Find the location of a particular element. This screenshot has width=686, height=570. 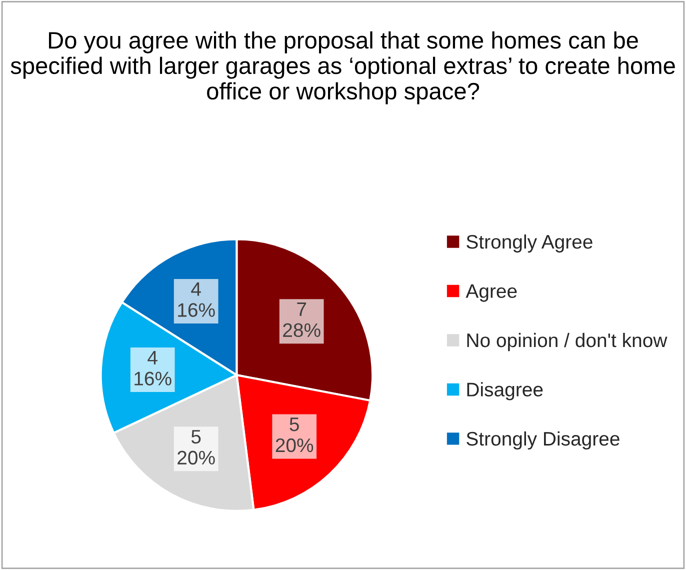

legend-label: Disagree is located at coordinates (505, 391).